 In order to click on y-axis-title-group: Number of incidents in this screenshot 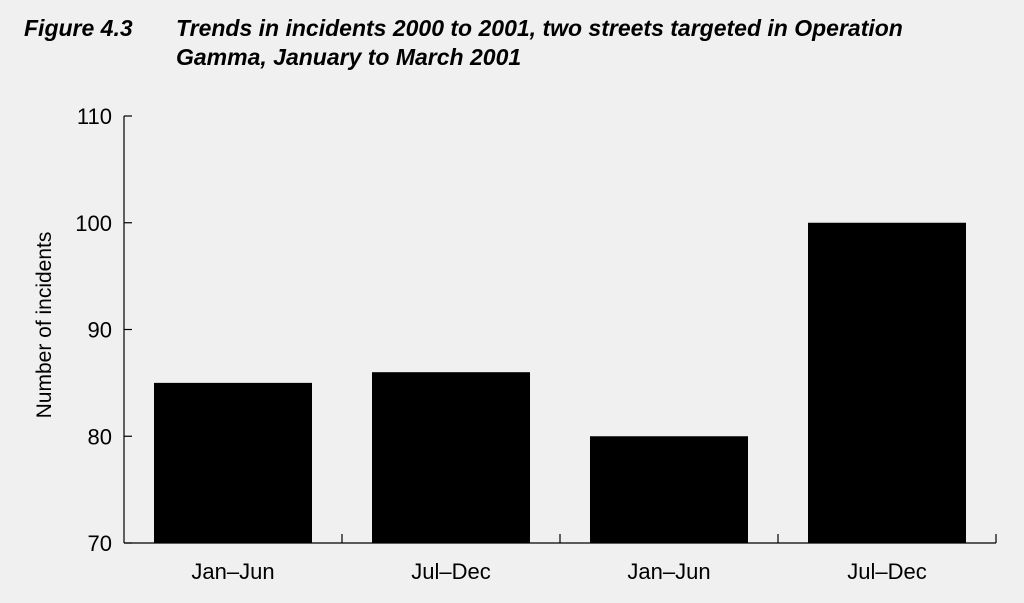, I will do `click(44, 325)`.